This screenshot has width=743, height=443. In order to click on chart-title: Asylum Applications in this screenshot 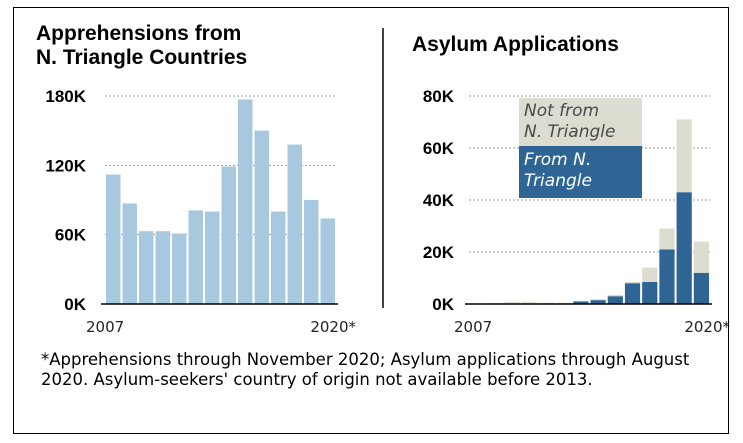, I will do `click(515, 44)`.